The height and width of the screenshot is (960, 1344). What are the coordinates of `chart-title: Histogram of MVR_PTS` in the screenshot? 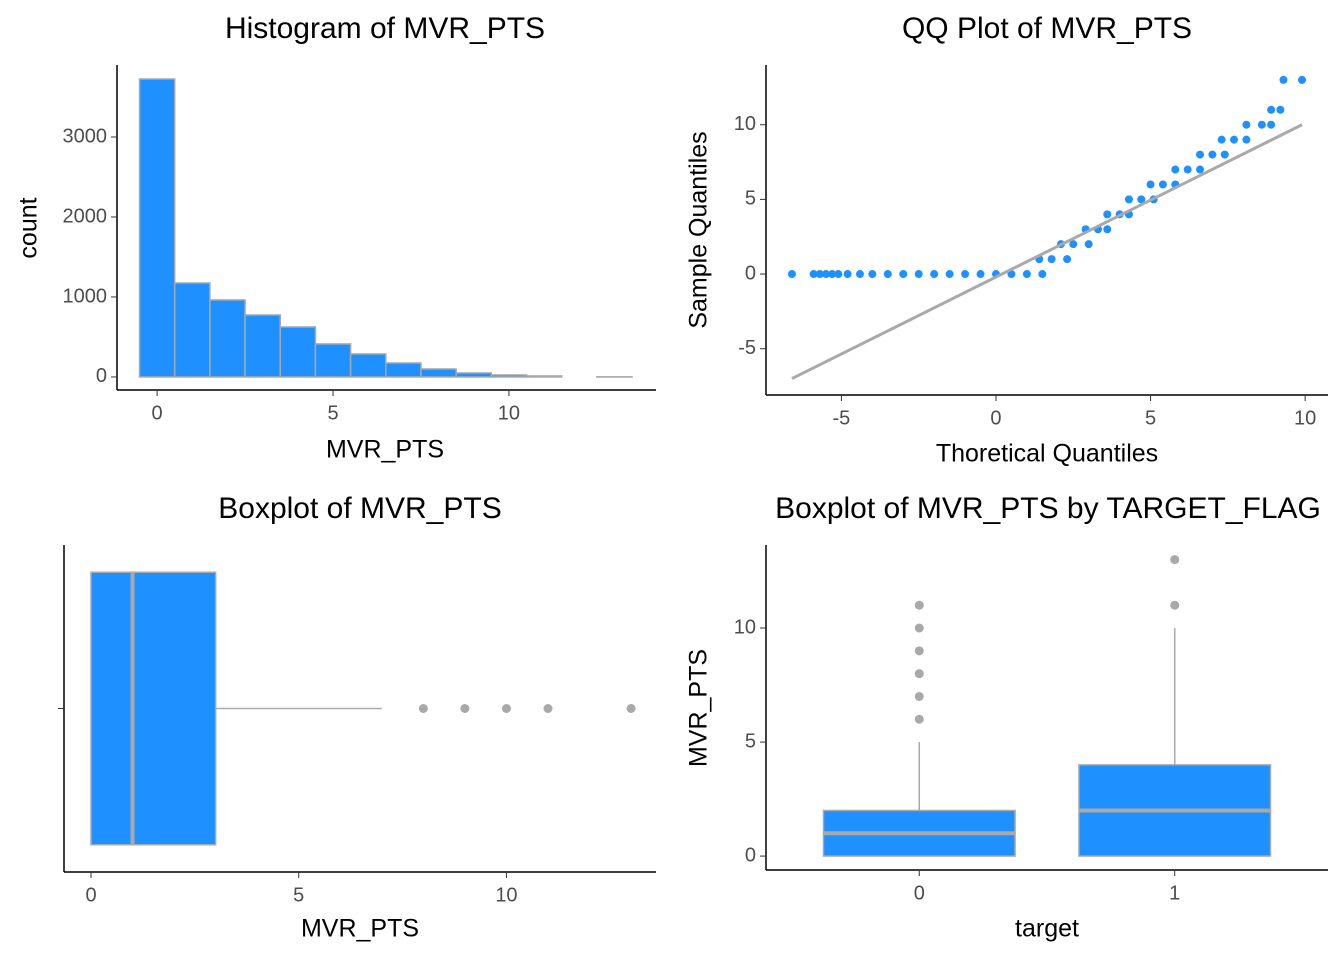 It's located at (385, 28).